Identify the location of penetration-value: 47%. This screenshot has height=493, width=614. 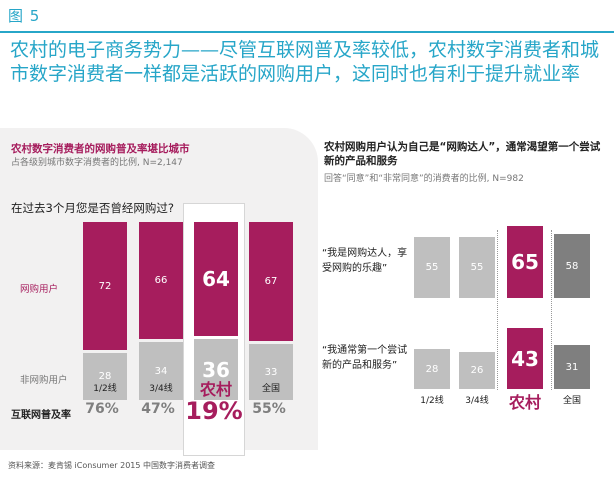
(158, 409).